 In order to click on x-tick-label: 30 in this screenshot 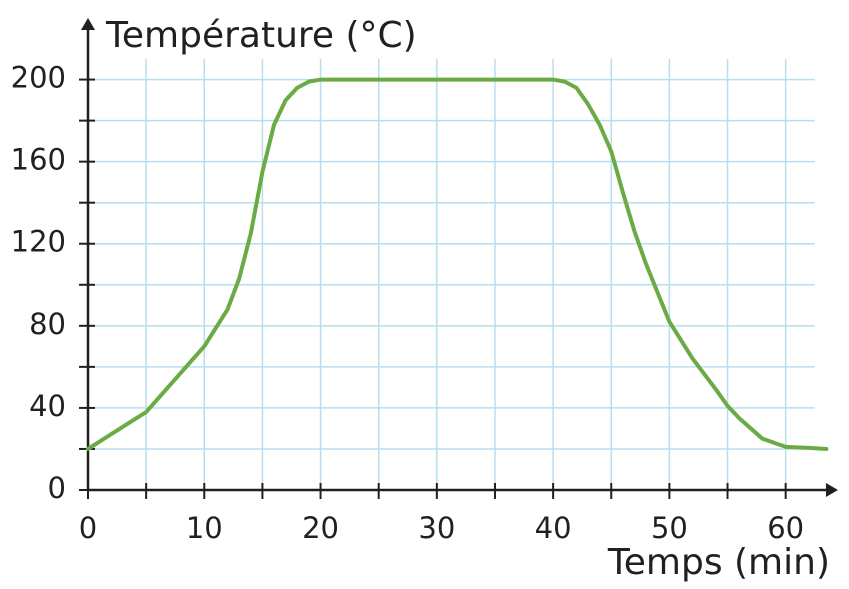, I will do `click(436, 528)`.